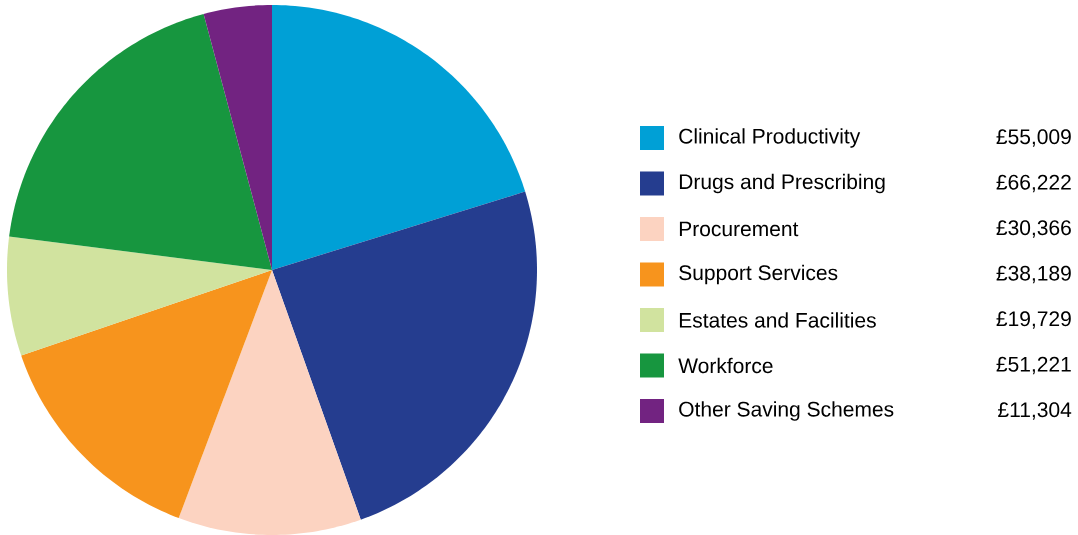  What do you see at coordinates (1033, 320) in the screenshot?
I see `data-label: £19,729` at bounding box center [1033, 320].